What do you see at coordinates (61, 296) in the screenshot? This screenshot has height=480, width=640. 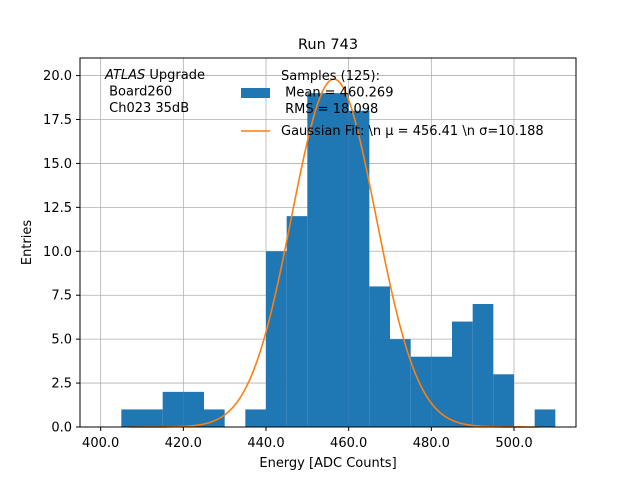 I see `y-tick-label: 7.5` at bounding box center [61, 296].